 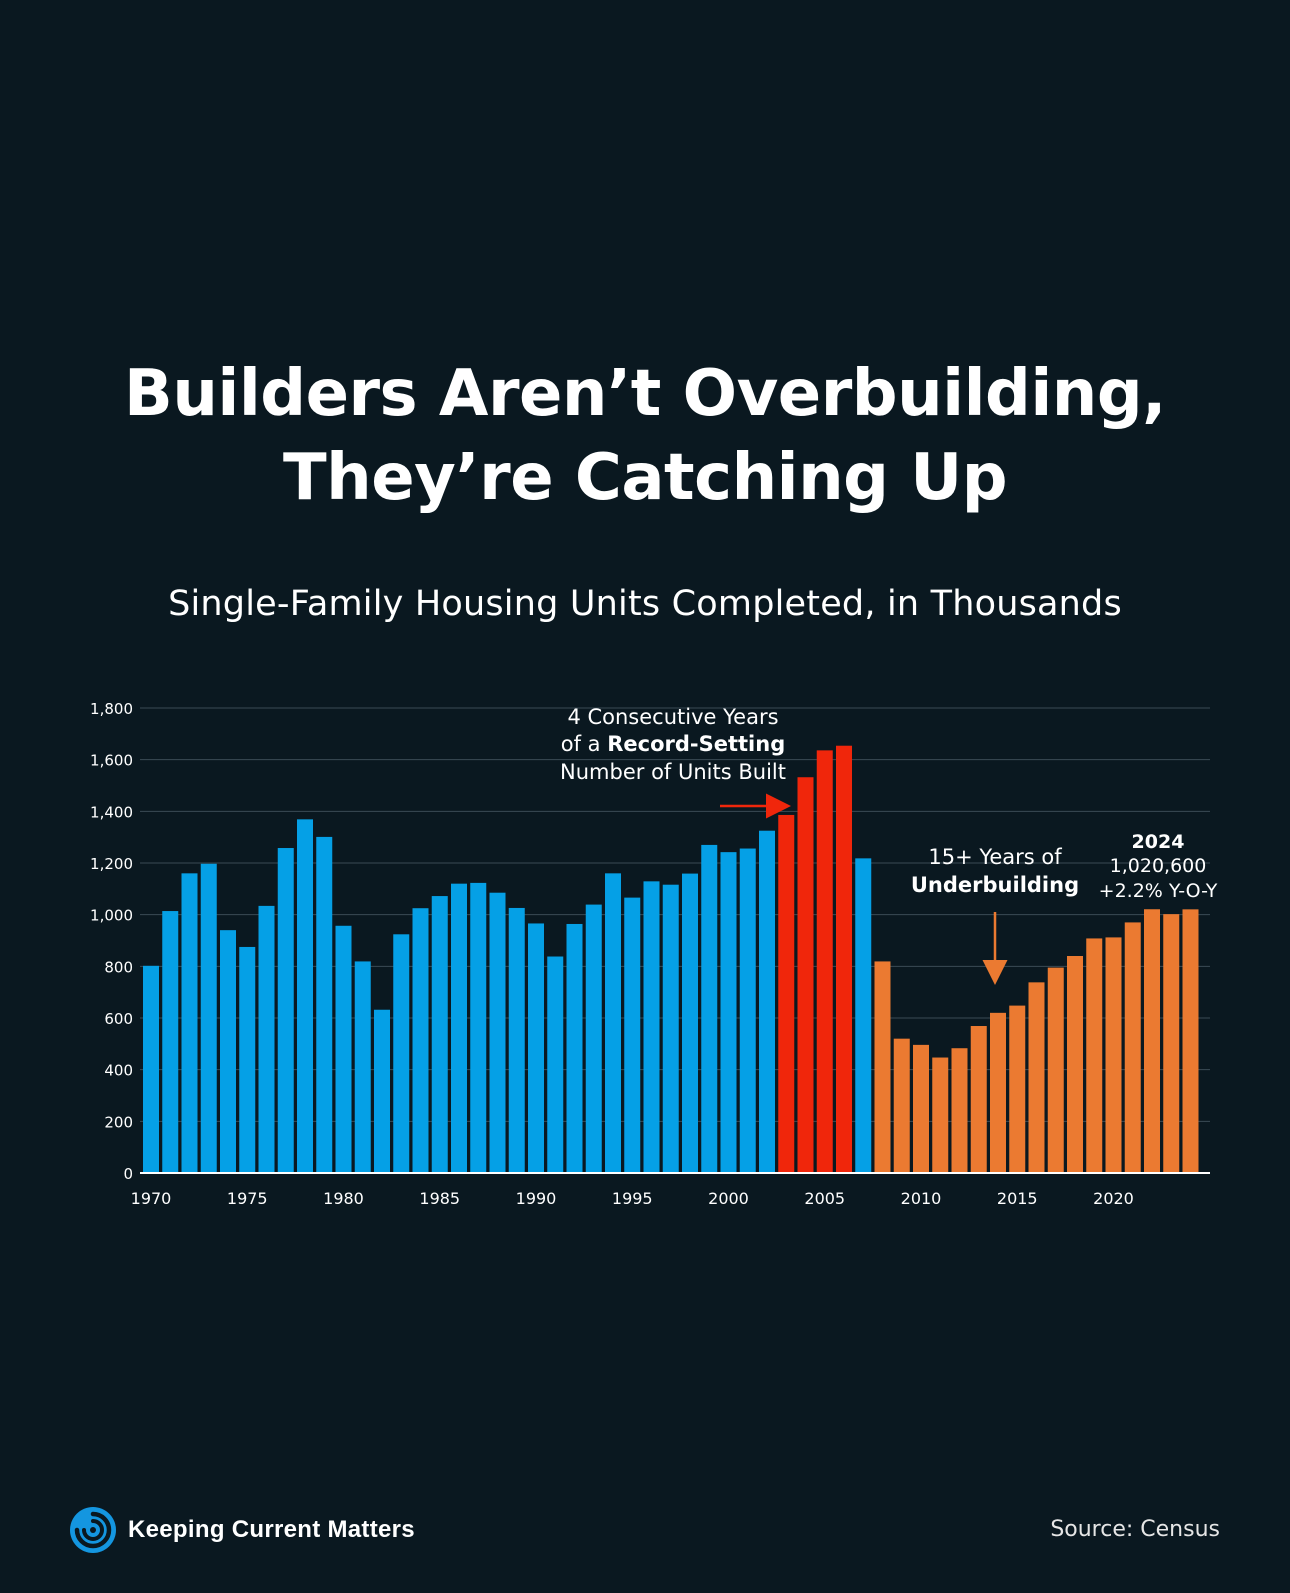 What do you see at coordinates (420, 1040) in the screenshot?
I see `bar-1984` at bounding box center [420, 1040].